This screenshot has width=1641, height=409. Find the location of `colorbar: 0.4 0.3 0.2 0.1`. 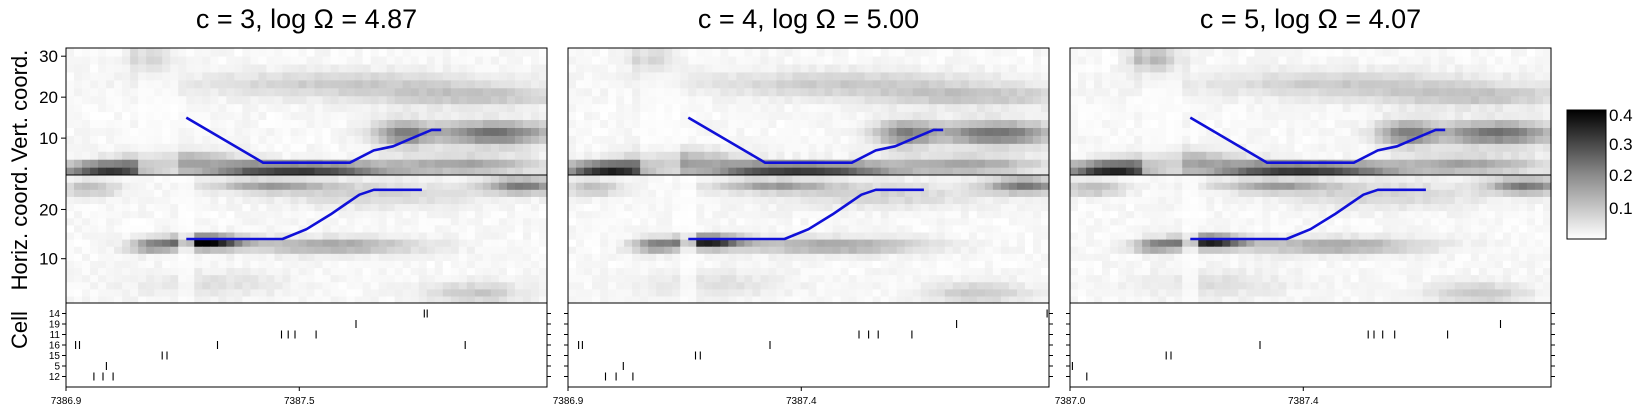

colorbar: 0.4 0.3 0.2 0.1 is located at coordinates (1600, 172).